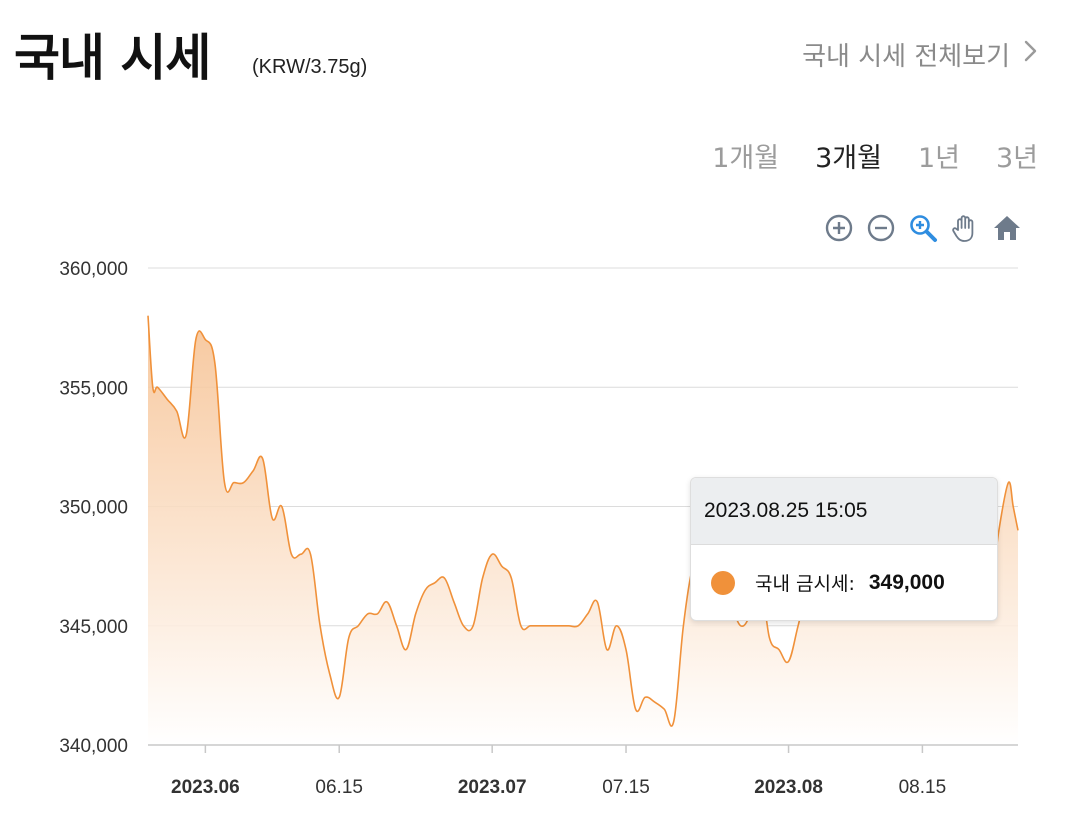 The width and height of the screenshot is (1066, 822). What do you see at coordinates (965, 228) in the screenshot?
I see `pan-hand-icon` at bounding box center [965, 228].